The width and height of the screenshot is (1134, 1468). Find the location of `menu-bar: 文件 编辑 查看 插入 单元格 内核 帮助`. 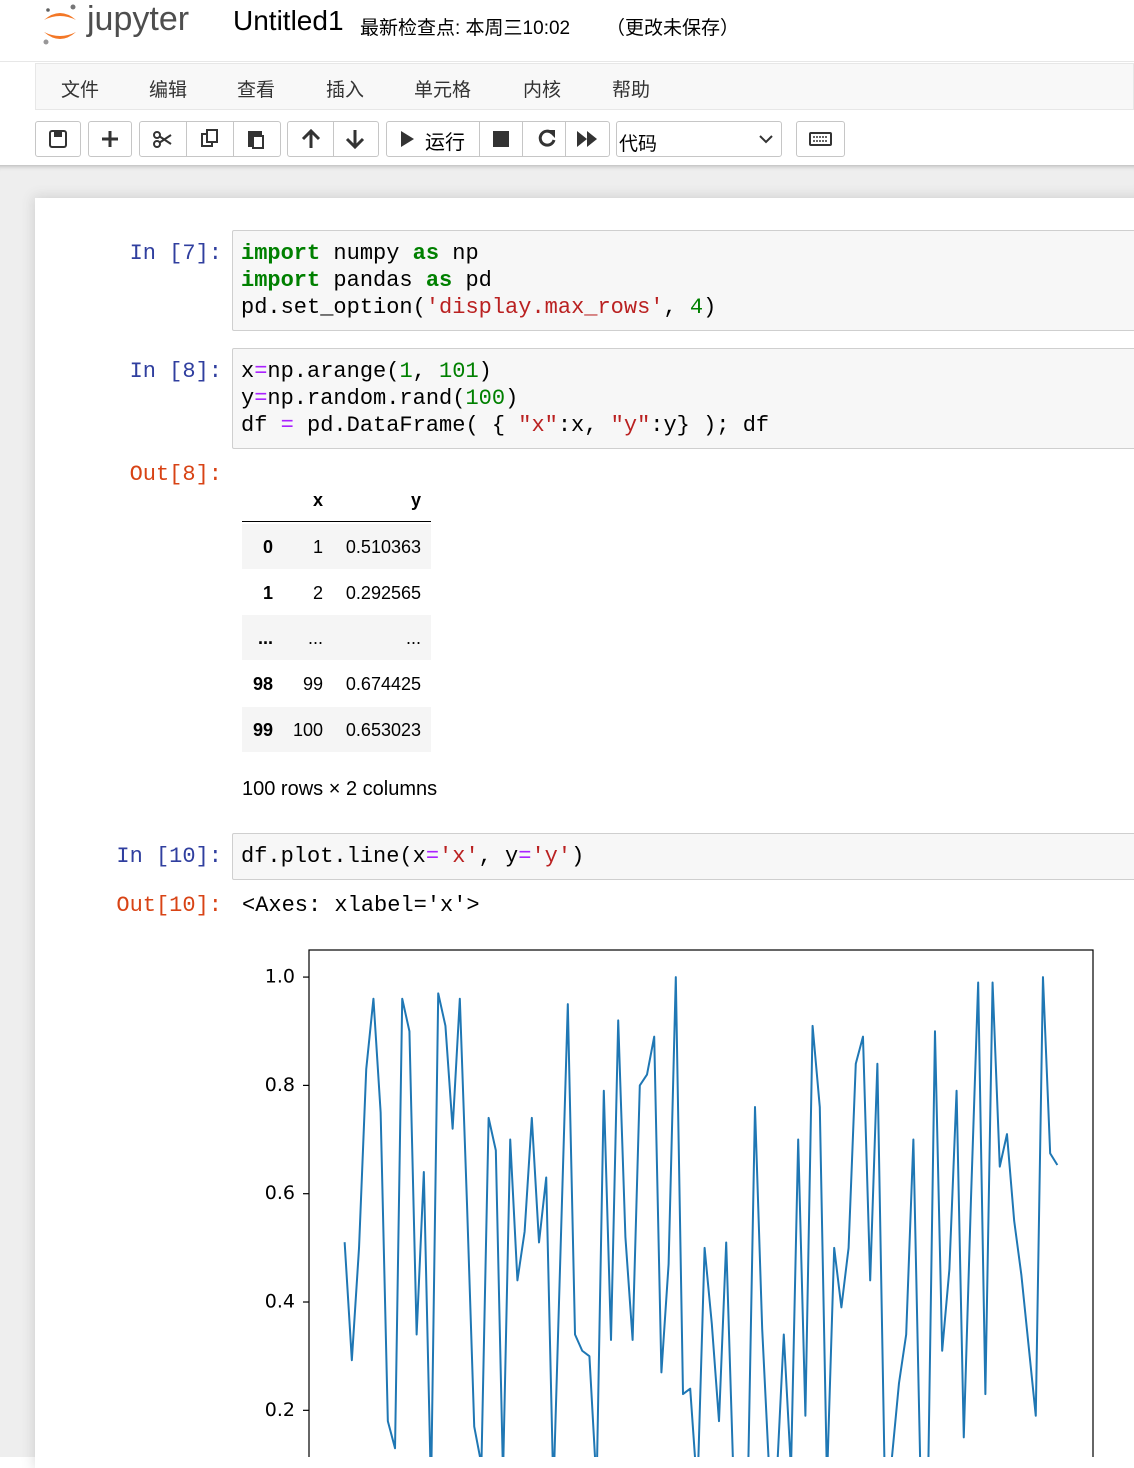

menu-bar: 文件 编辑 查看 插入 单元格 内核 帮助 is located at coordinates (584, 86).